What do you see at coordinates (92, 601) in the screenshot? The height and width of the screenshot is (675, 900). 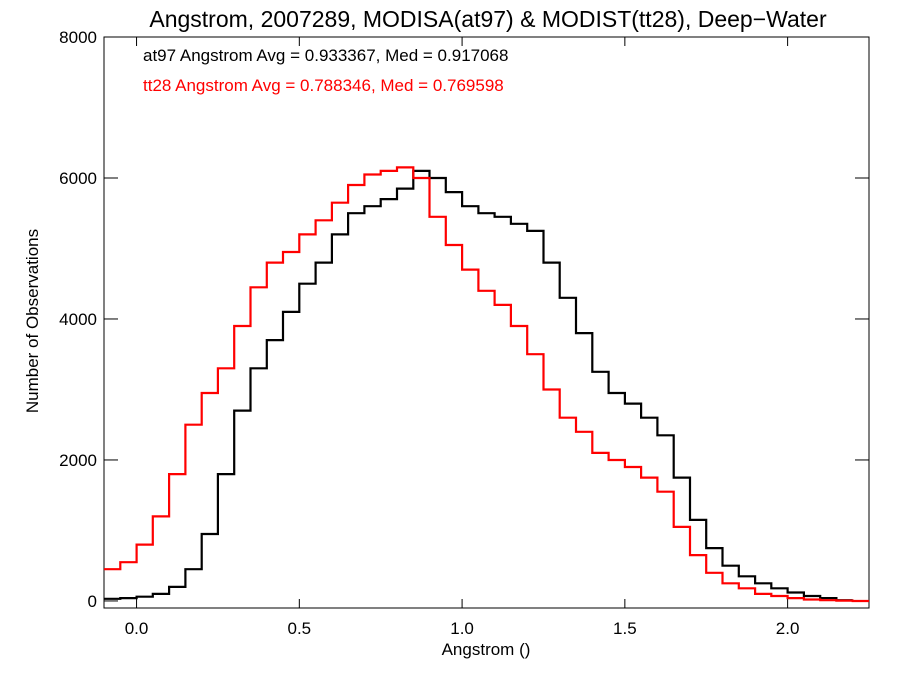 I see `y-tick-label: 0` at bounding box center [92, 601].